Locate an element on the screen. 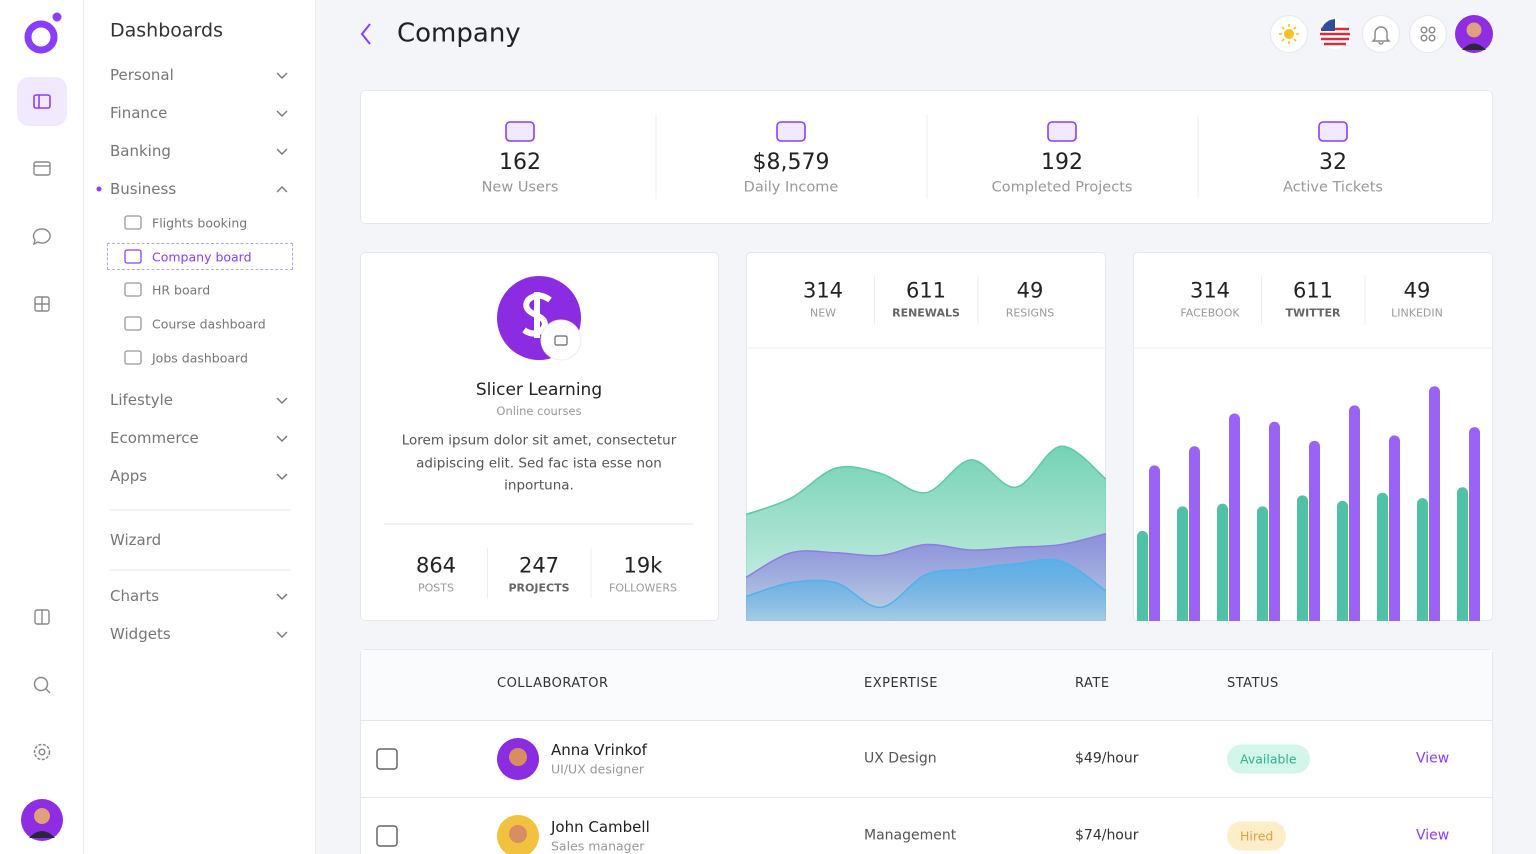  table-header is located at coordinates (926, 685).